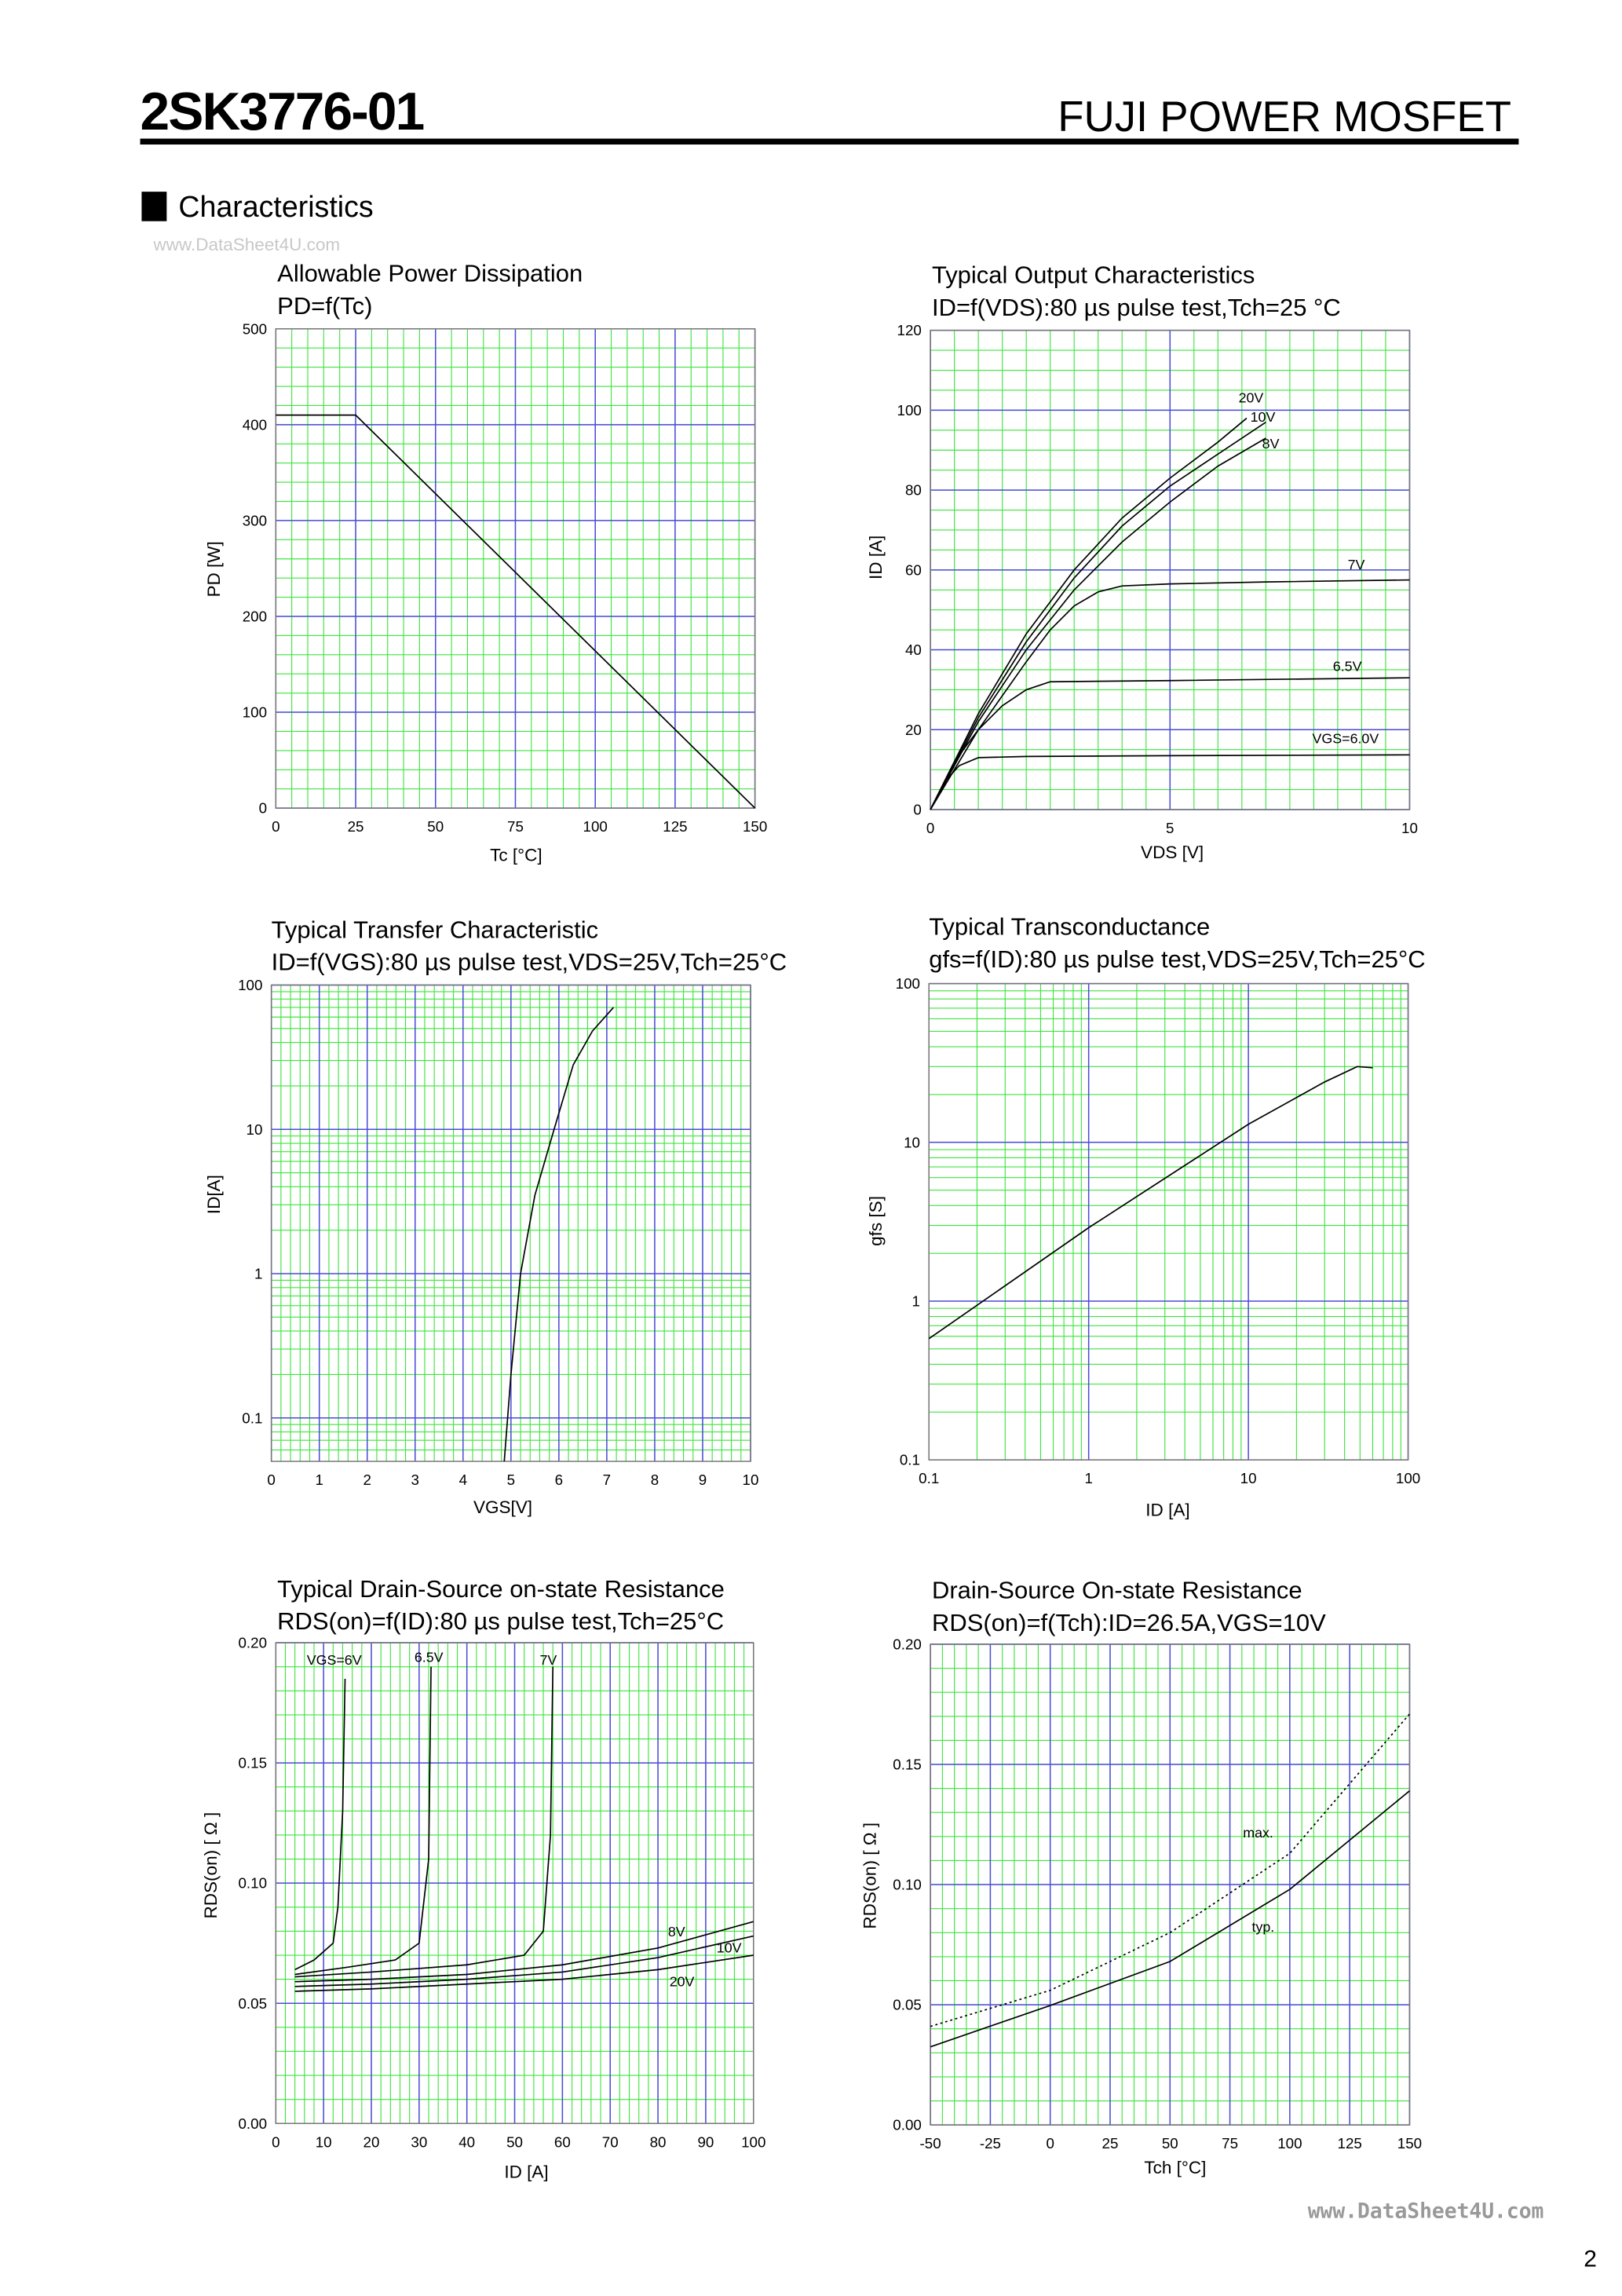 The image size is (1622, 2296). I want to click on x-tick-label: 5, so click(1170, 828).